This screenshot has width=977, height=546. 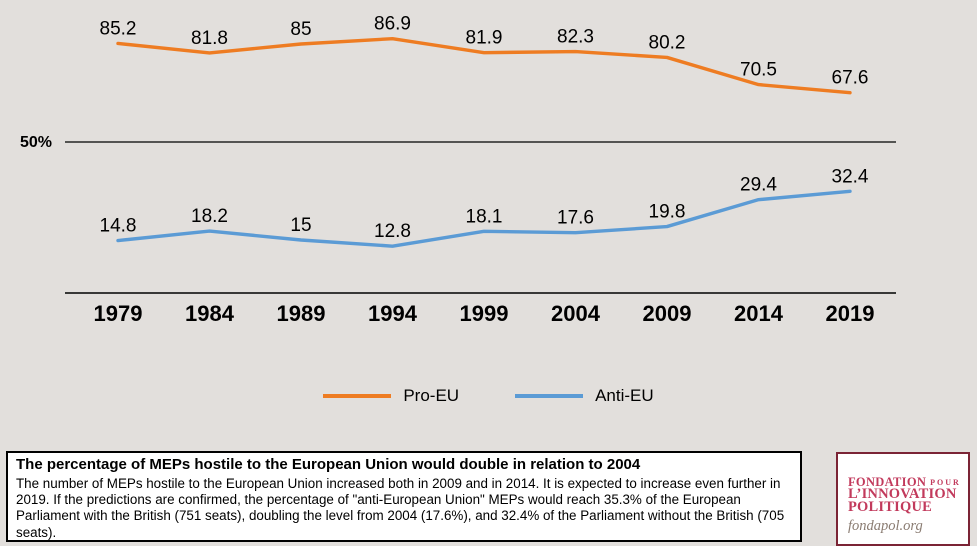 I want to click on pro-eu-line-swatch, so click(x=357, y=396).